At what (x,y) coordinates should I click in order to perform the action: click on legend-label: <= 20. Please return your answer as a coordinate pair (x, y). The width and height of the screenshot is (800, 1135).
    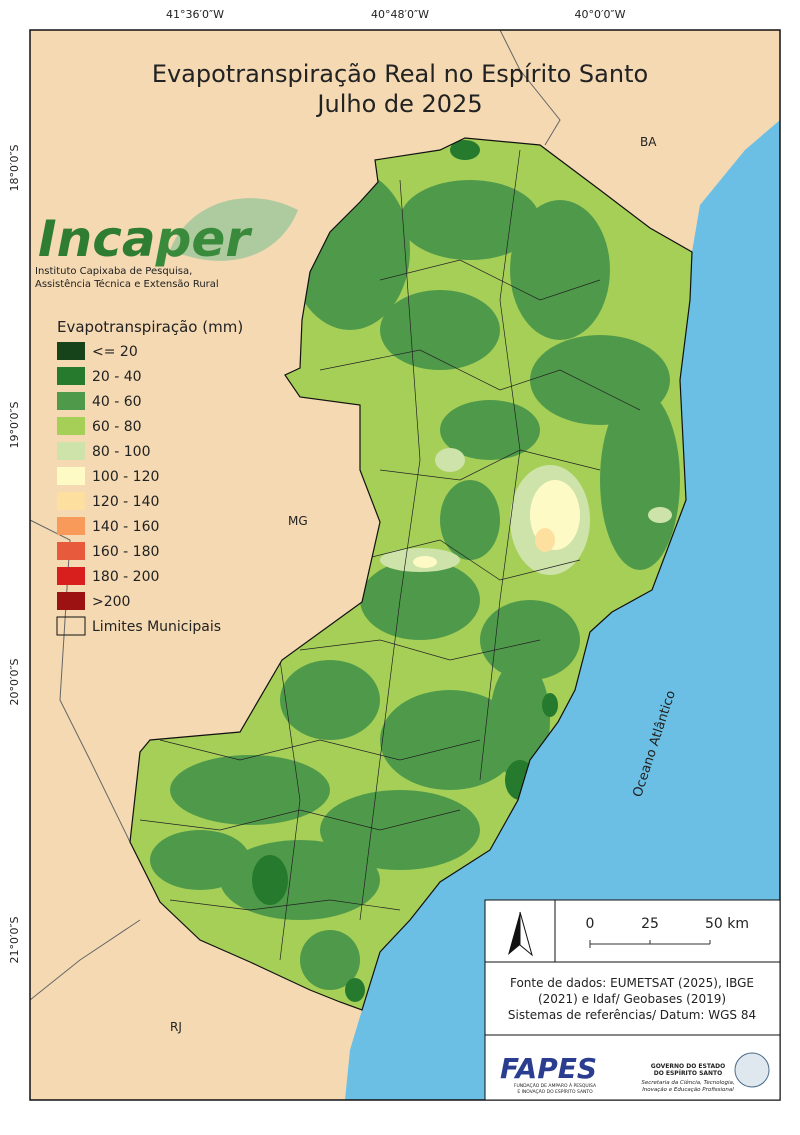
    Looking at the image, I should click on (115, 352).